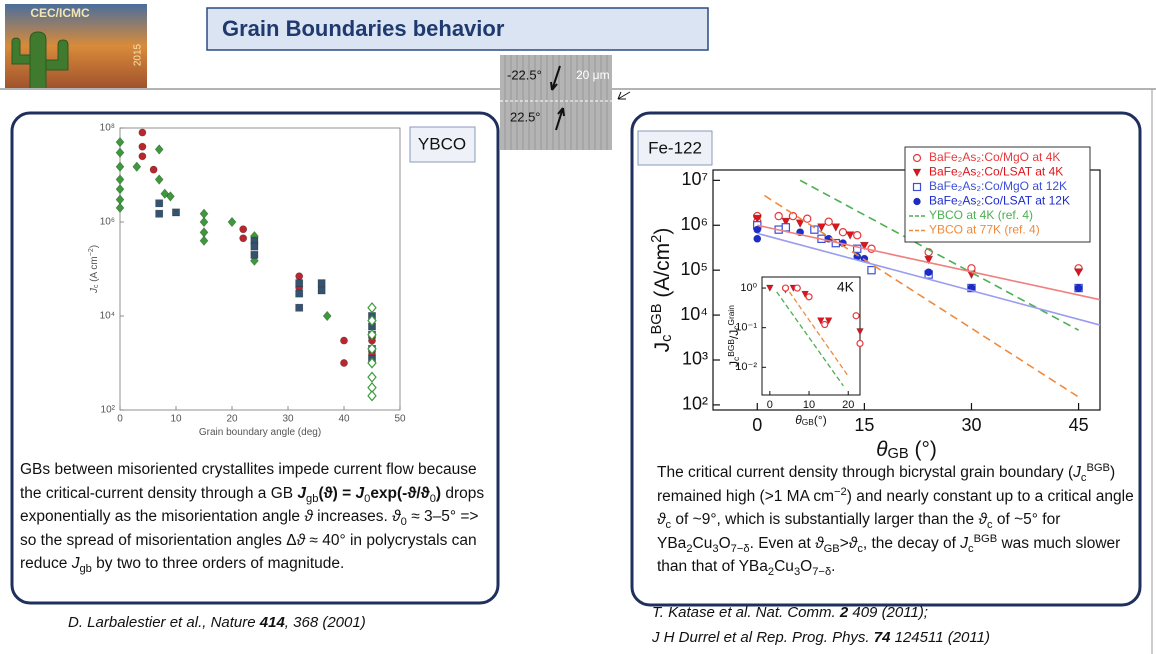 This screenshot has height=654, width=1156. I want to click on y-tick-label: 10⁴, so click(107, 316).